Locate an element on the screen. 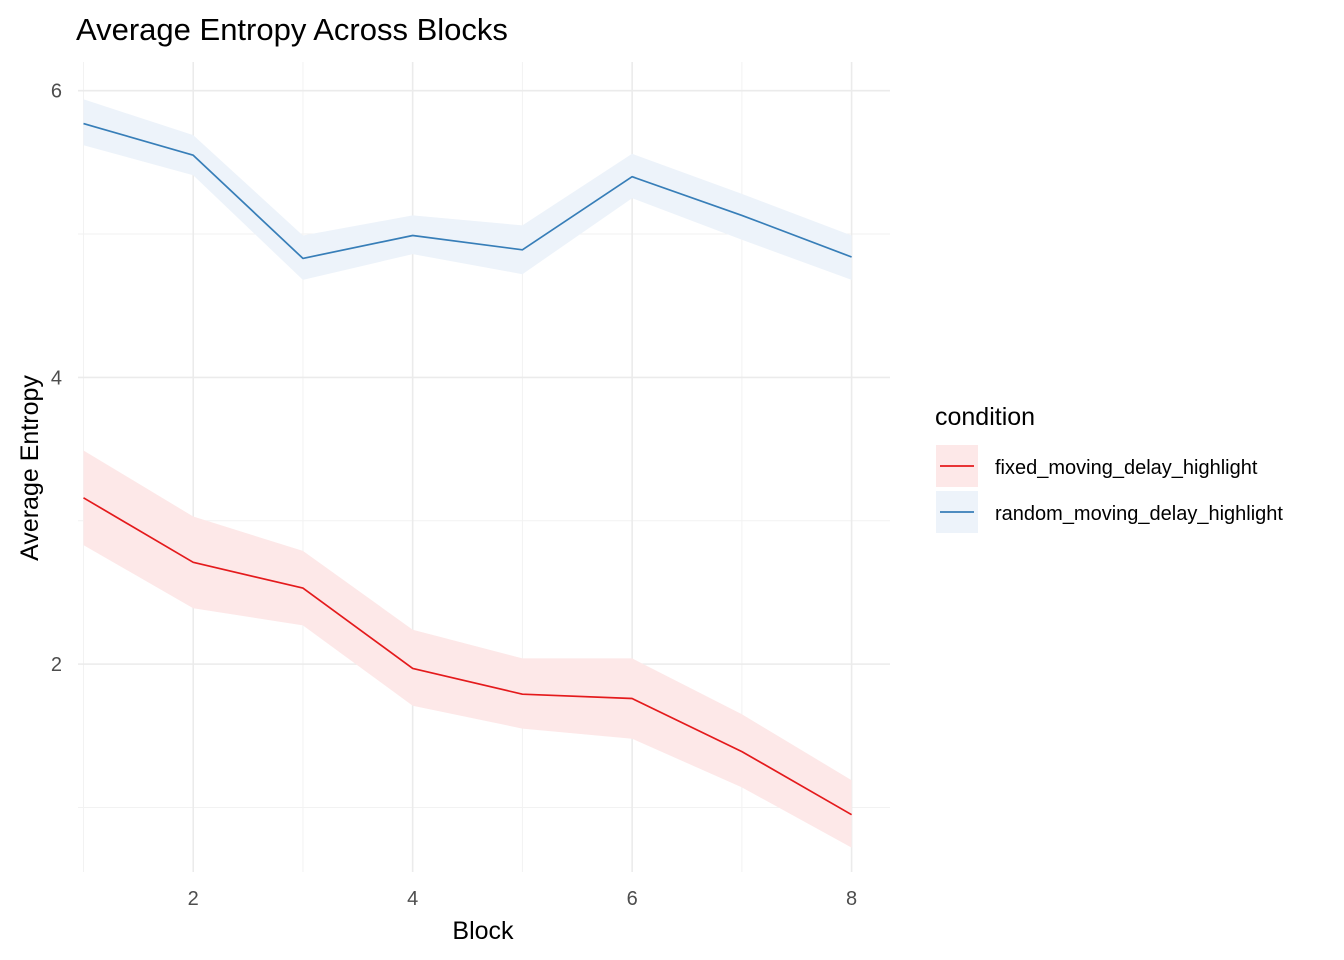 The image size is (1344, 960). legend-title: condition is located at coordinates (985, 417).